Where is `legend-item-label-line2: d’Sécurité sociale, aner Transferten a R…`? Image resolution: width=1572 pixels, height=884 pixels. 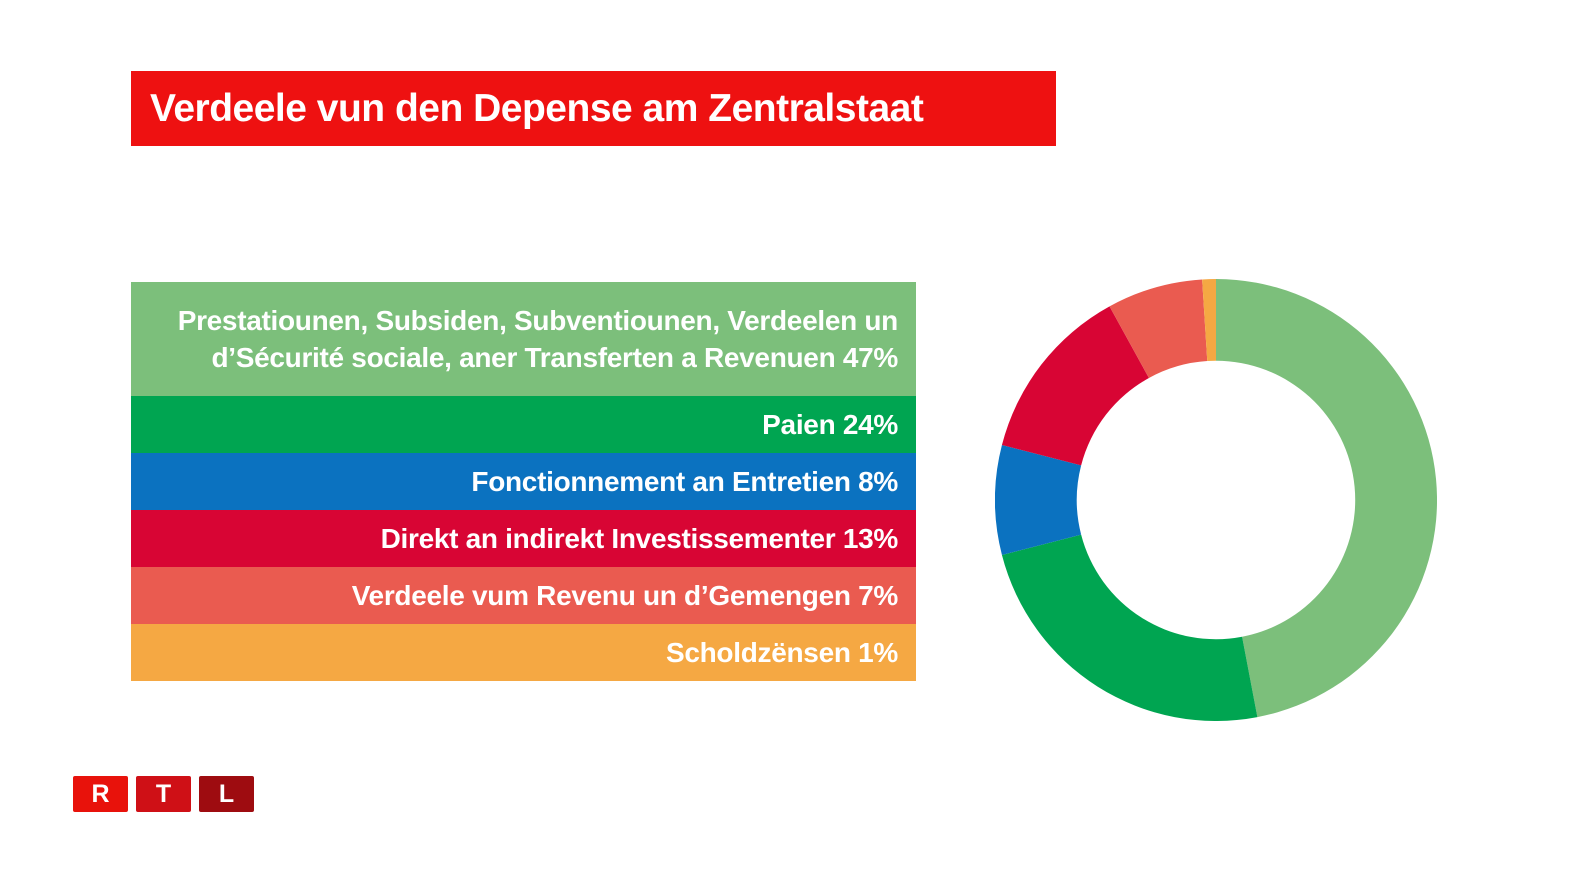 legend-item-label-line2: d’Sécurité sociale, aner Transferten a R… is located at coordinates (554, 357).